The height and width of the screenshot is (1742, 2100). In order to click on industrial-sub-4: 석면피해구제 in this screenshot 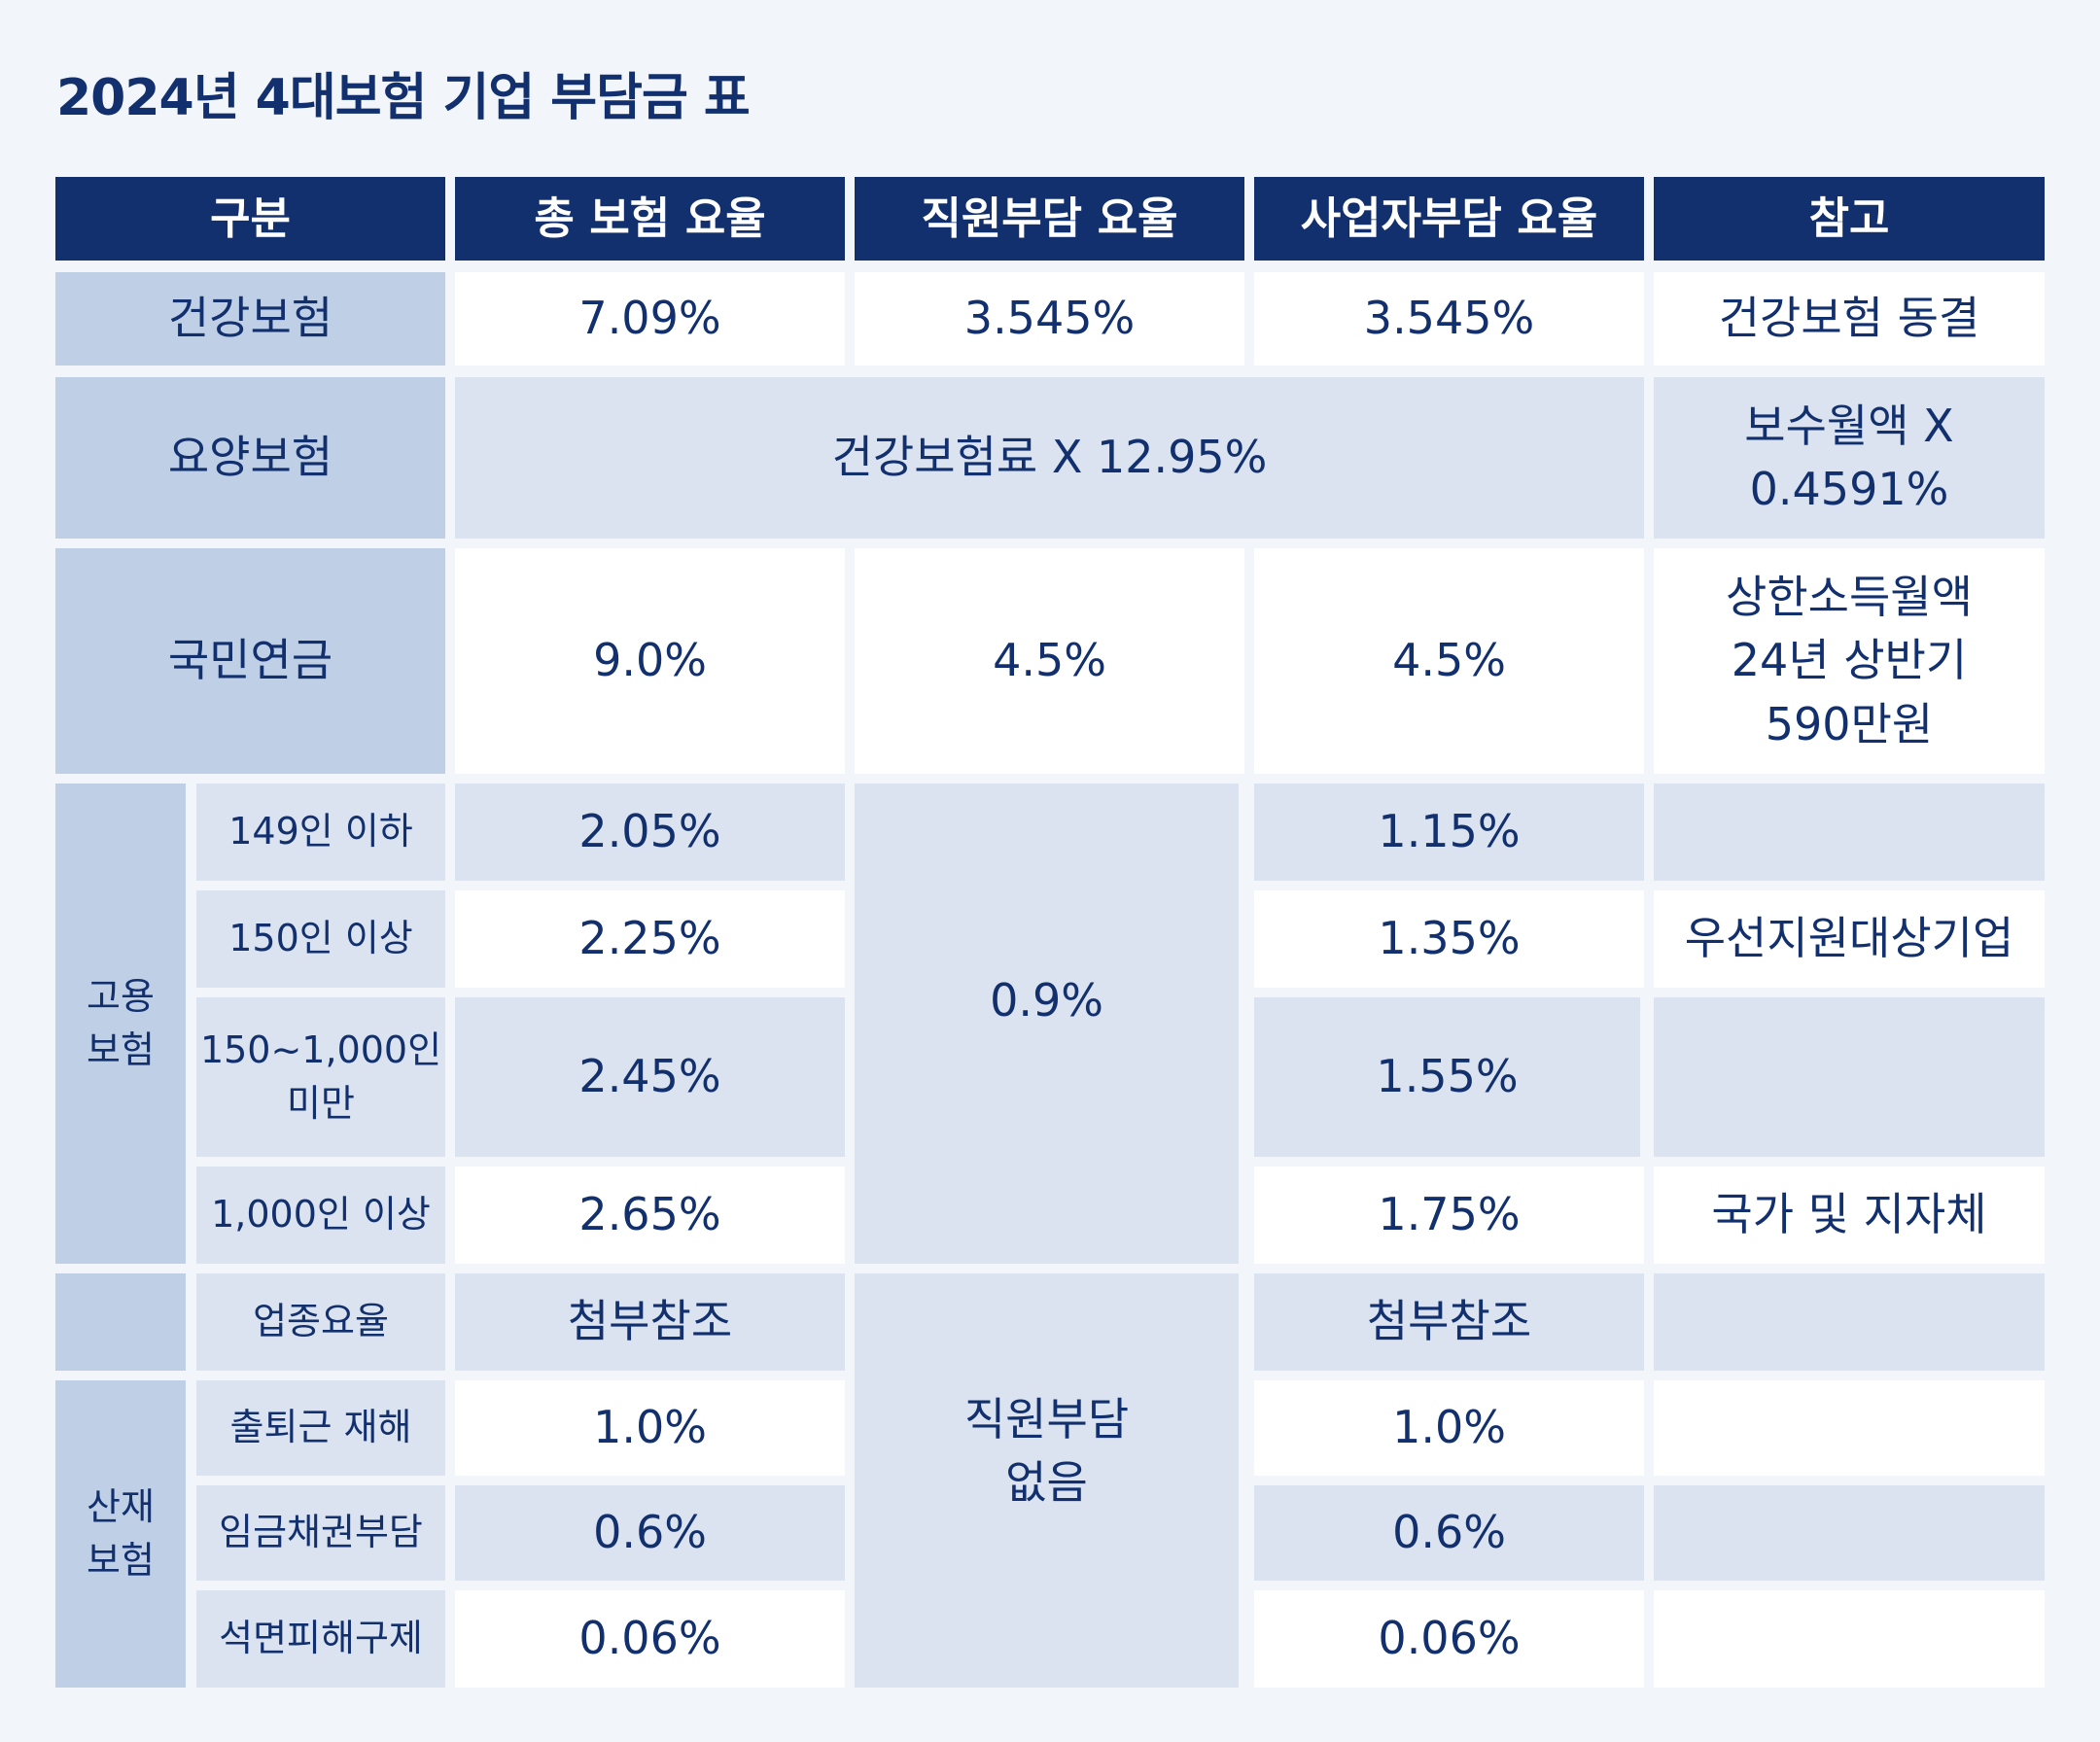, I will do `click(320, 1639)`.